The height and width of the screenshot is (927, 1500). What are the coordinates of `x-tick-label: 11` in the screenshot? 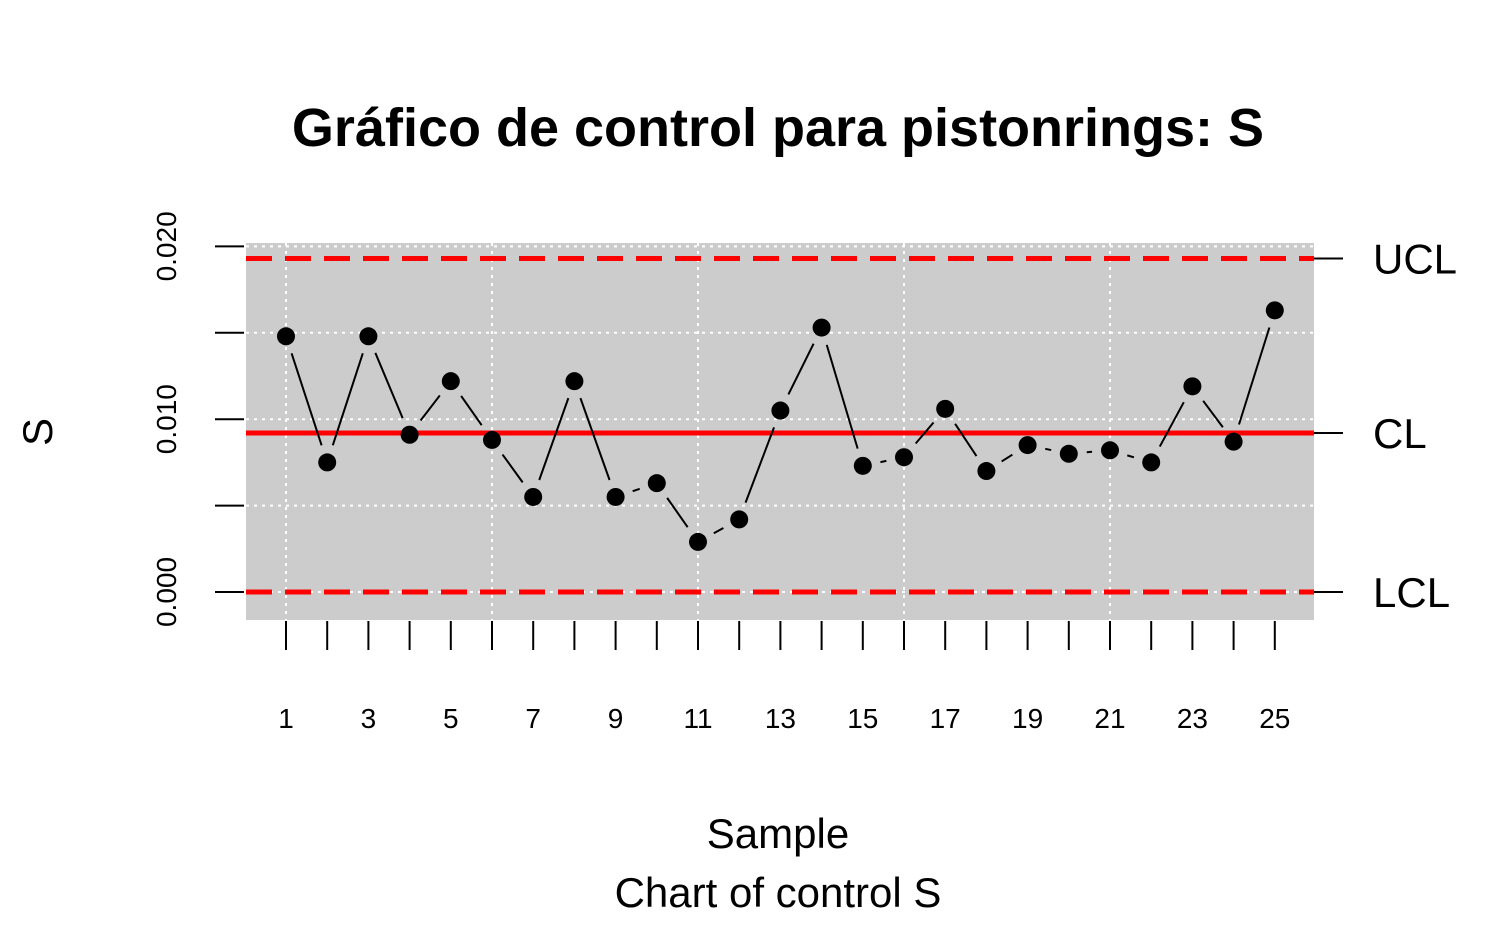 It's located at (697, 718).